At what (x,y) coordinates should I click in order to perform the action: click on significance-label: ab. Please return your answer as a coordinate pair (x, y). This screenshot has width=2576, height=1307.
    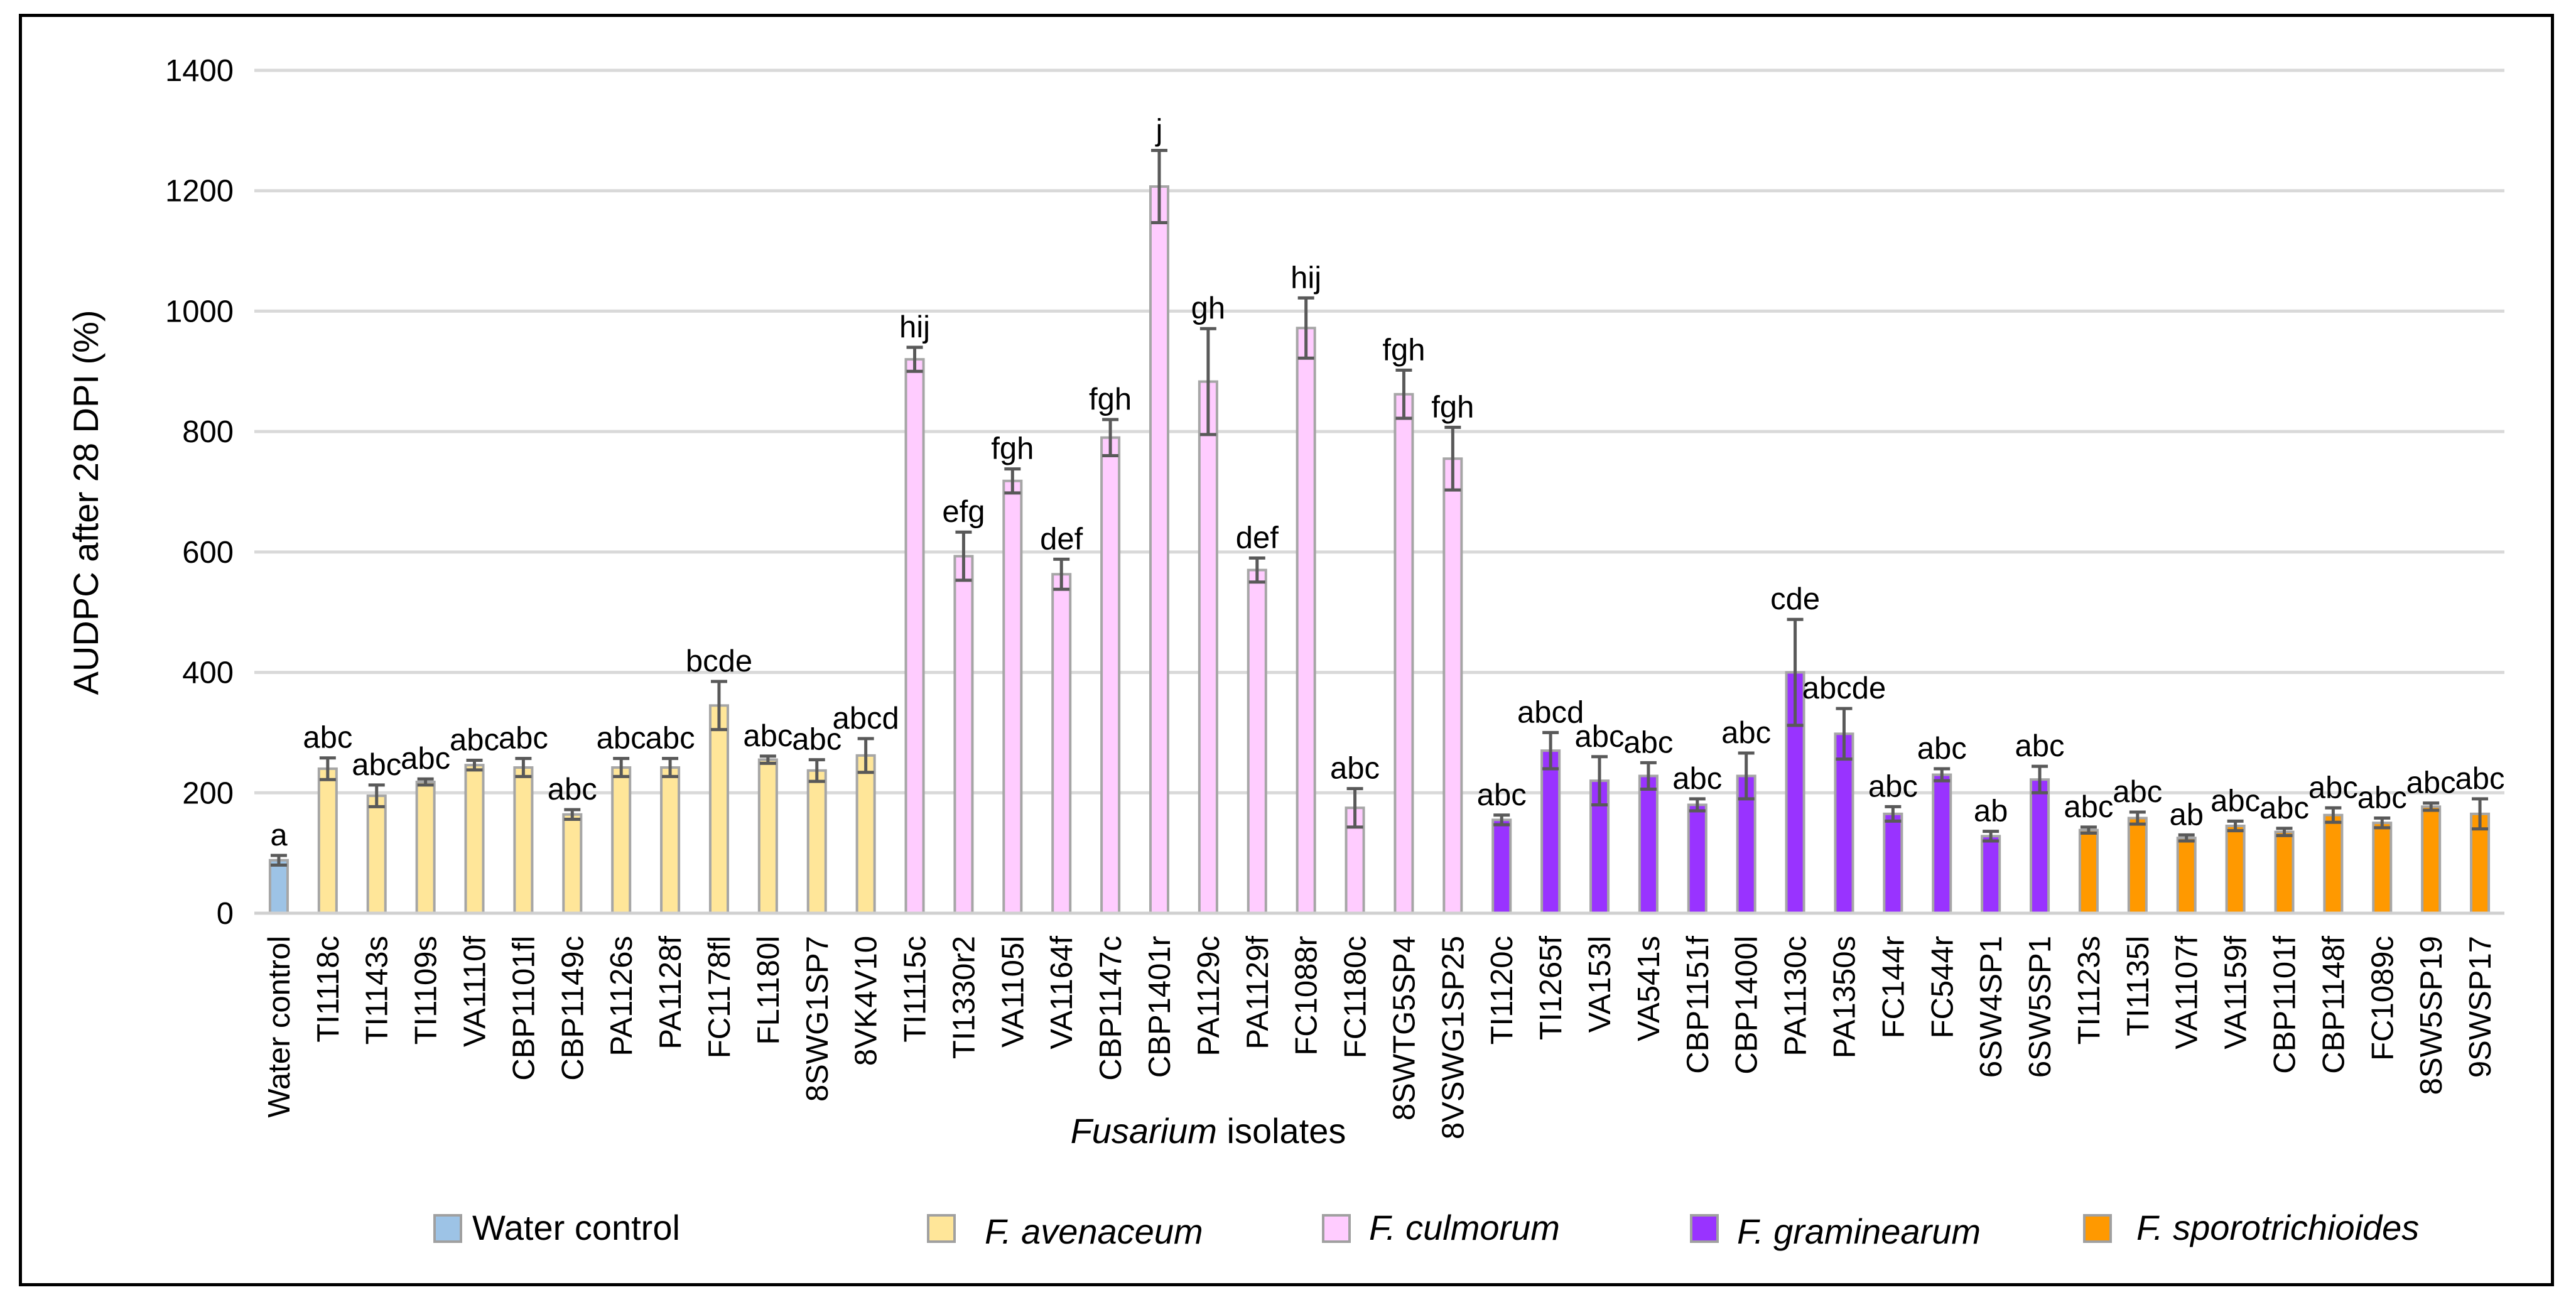
    Looking at the image, I should click on (1991, 811).